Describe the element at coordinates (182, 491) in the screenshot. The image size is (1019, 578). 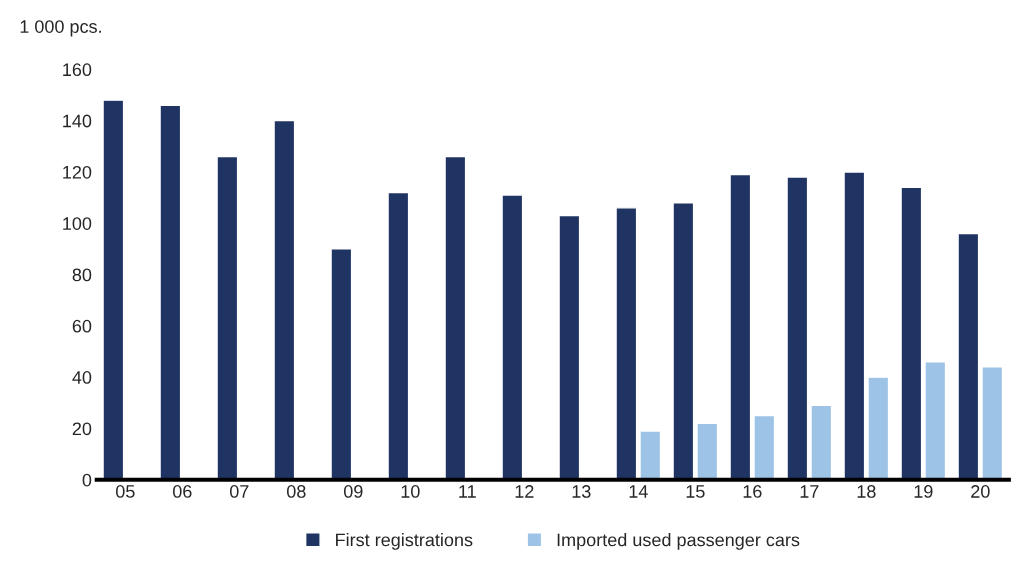
I see `x-tick-label: 06` at that location.